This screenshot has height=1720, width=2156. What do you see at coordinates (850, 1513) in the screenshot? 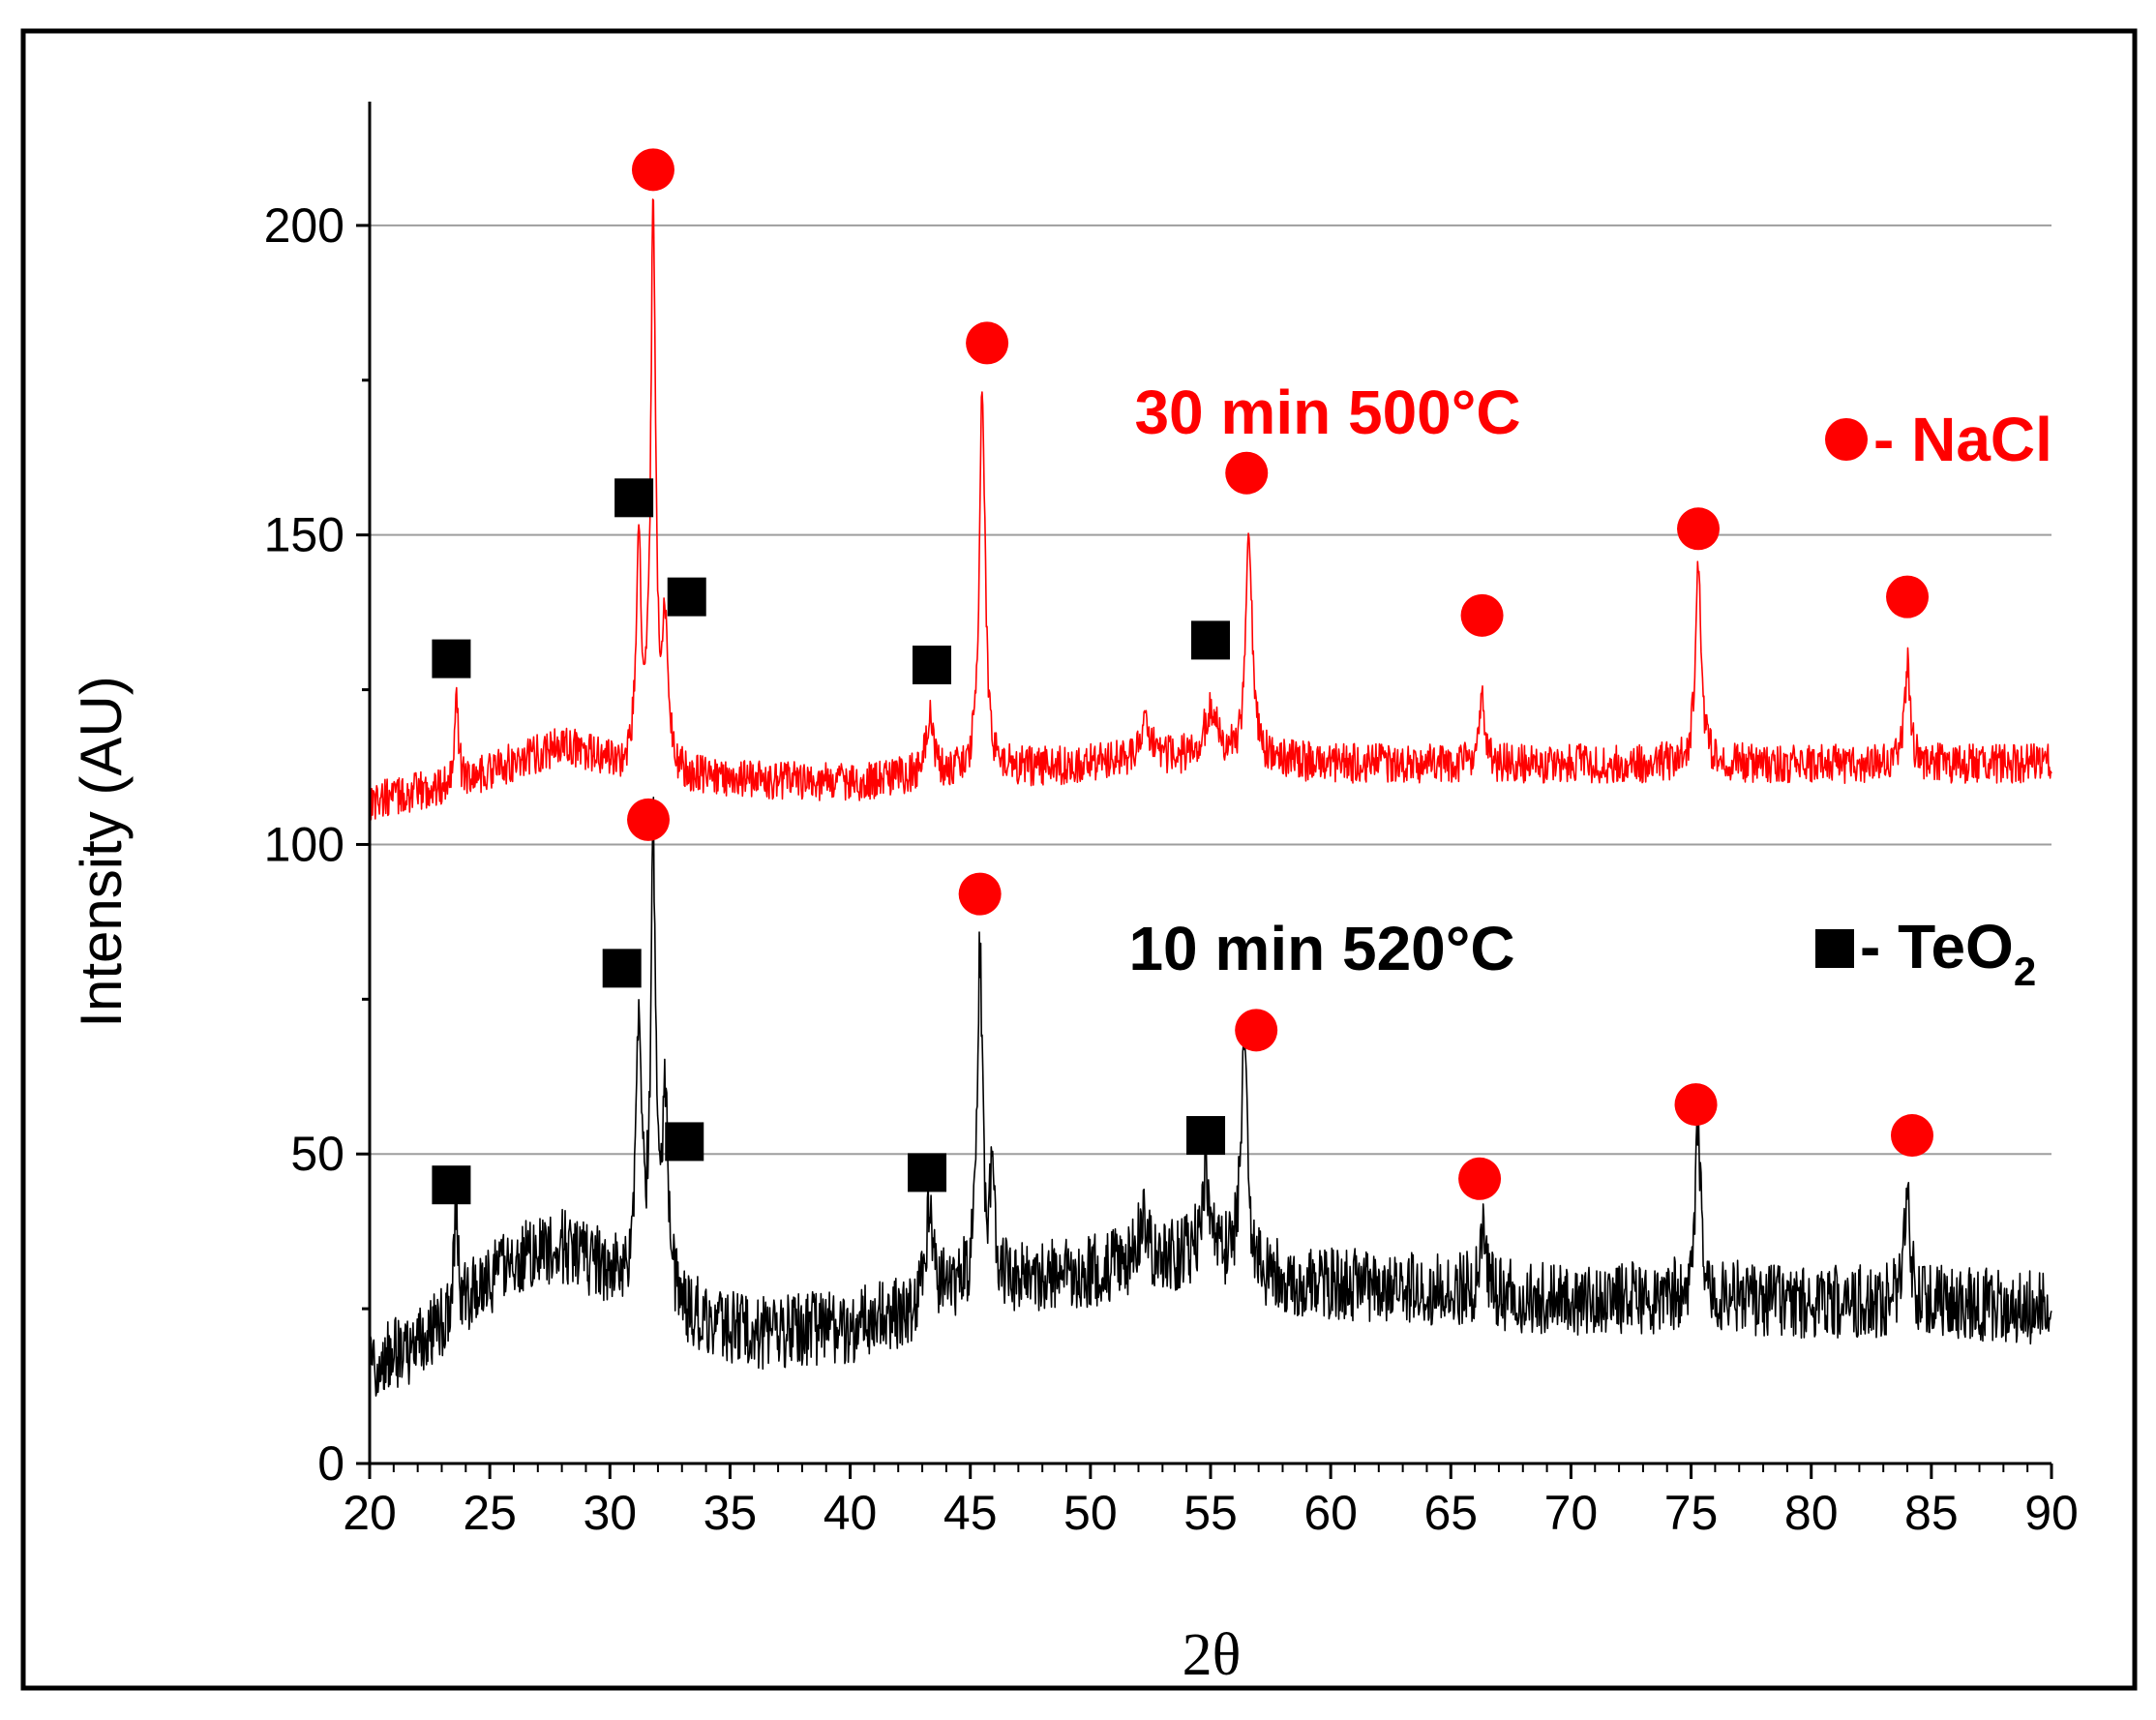
I see `x-tick-label-40: 40` at bounding box center [850, 1513].